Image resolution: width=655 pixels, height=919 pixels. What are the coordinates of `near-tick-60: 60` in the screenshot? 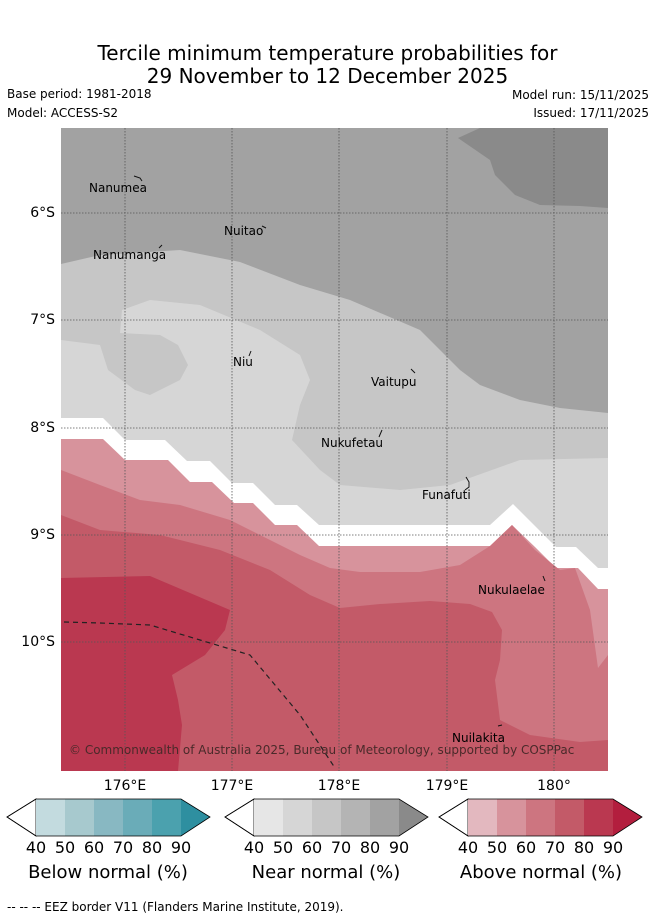 It's located at (312, 847).